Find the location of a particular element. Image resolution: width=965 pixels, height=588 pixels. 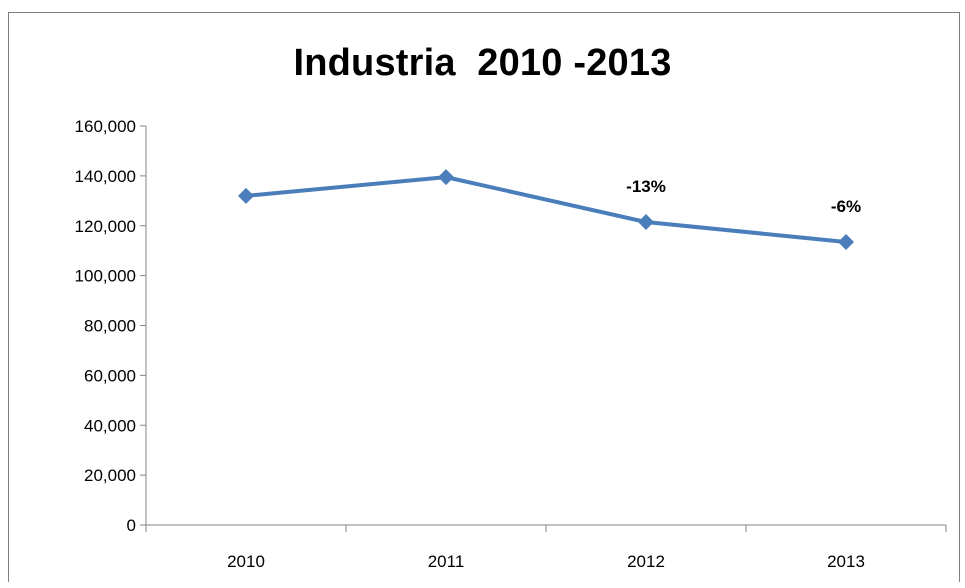

y-tick-label: 60,000 is located at coordinates (110, 375).